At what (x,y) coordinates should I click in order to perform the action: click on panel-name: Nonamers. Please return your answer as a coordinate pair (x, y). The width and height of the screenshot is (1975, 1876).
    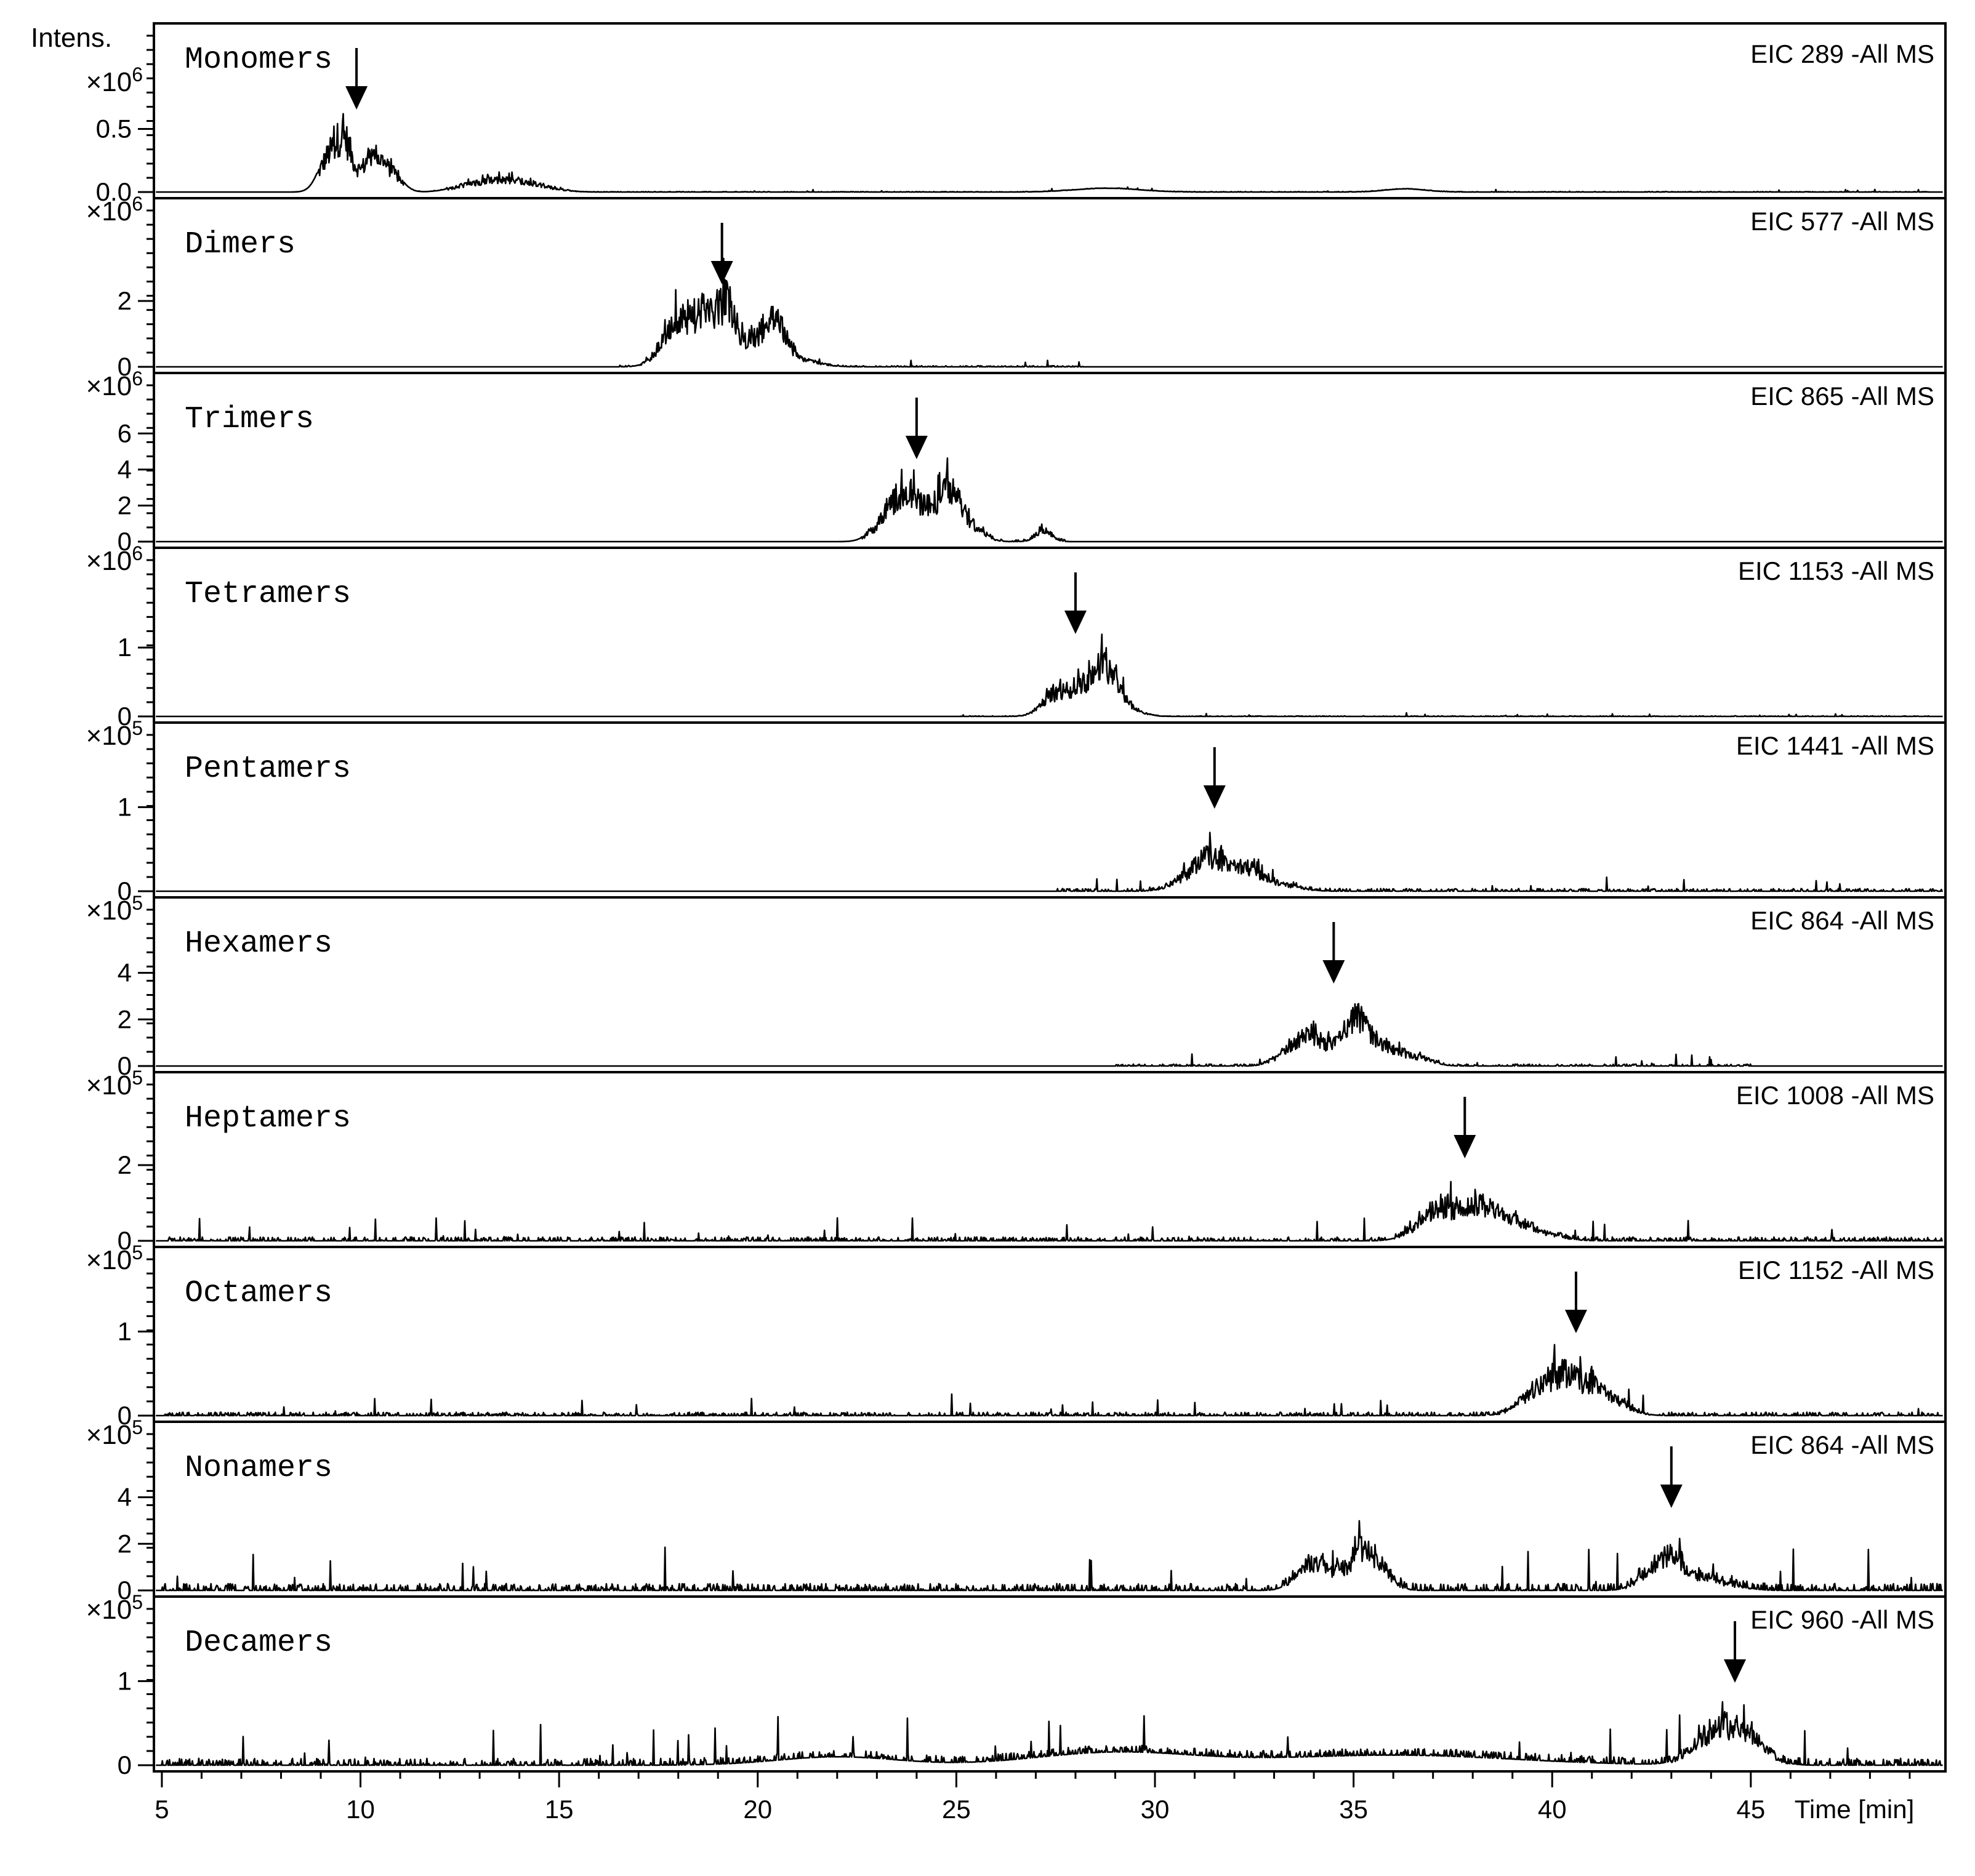
    Looking at the image, I should click on (259, 1469).